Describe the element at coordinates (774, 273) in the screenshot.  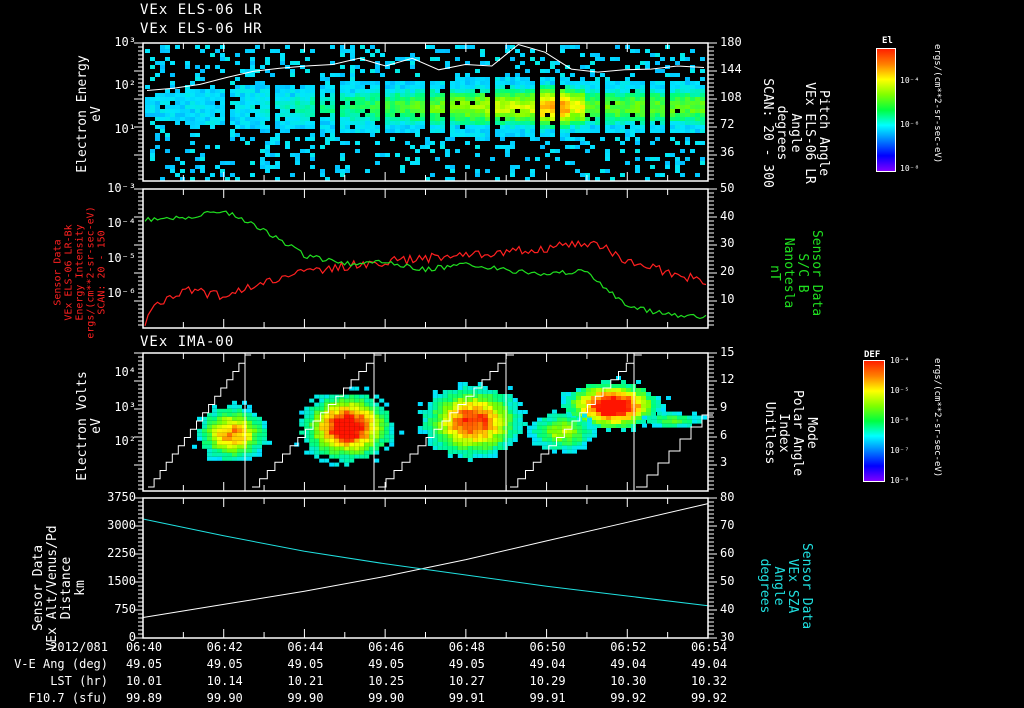
I see `label-line: nT` at that location.